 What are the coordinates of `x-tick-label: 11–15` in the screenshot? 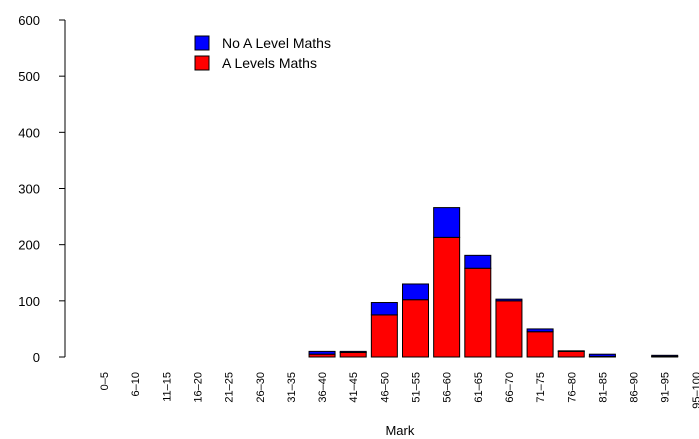 It's located at (167, 387).